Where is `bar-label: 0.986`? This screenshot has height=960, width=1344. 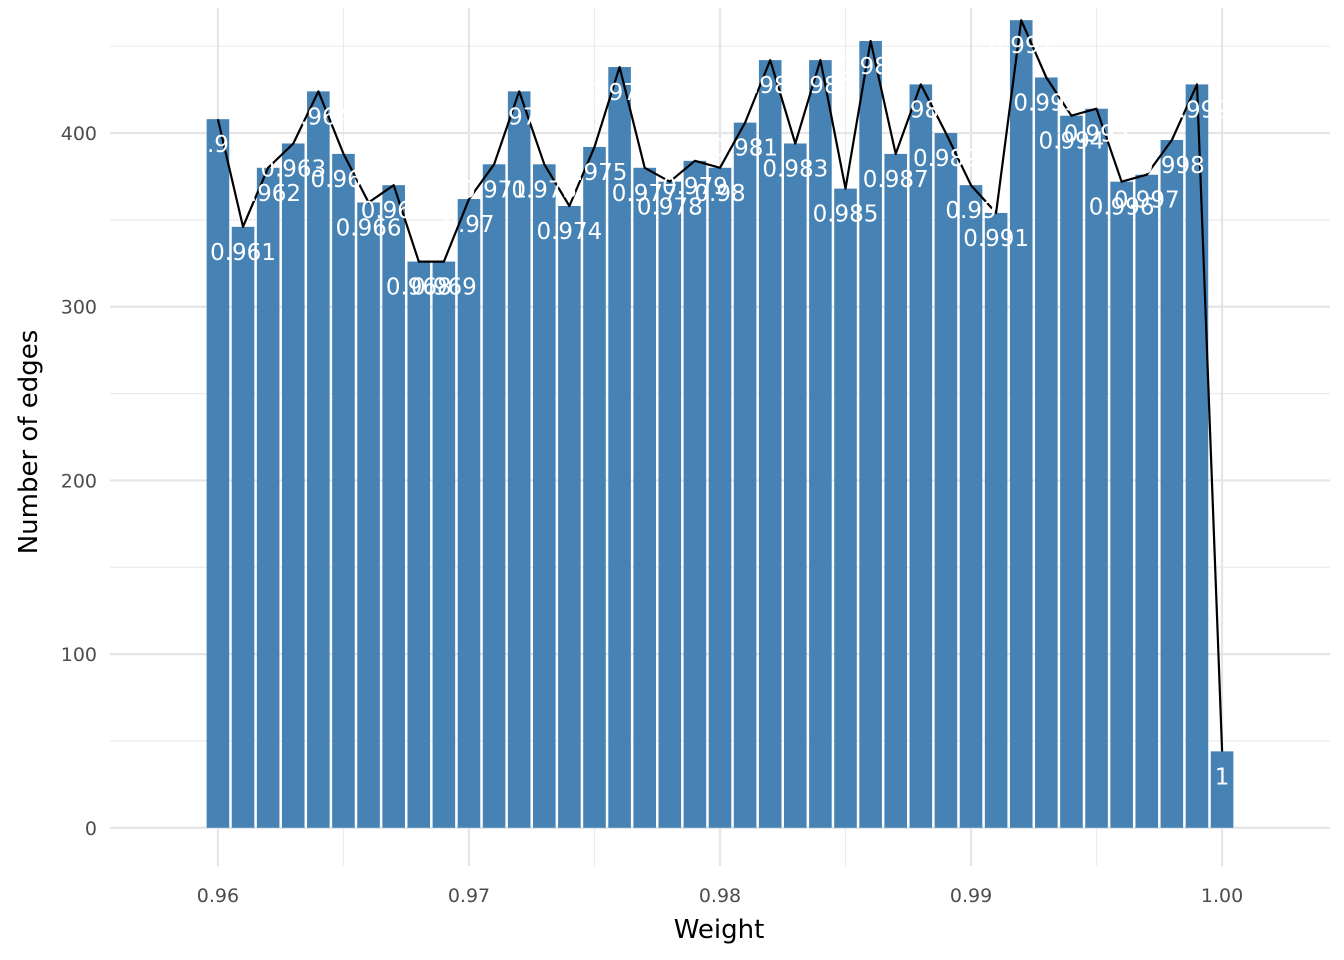 bar-label: 0.986 is located at coordinates (871, 67).